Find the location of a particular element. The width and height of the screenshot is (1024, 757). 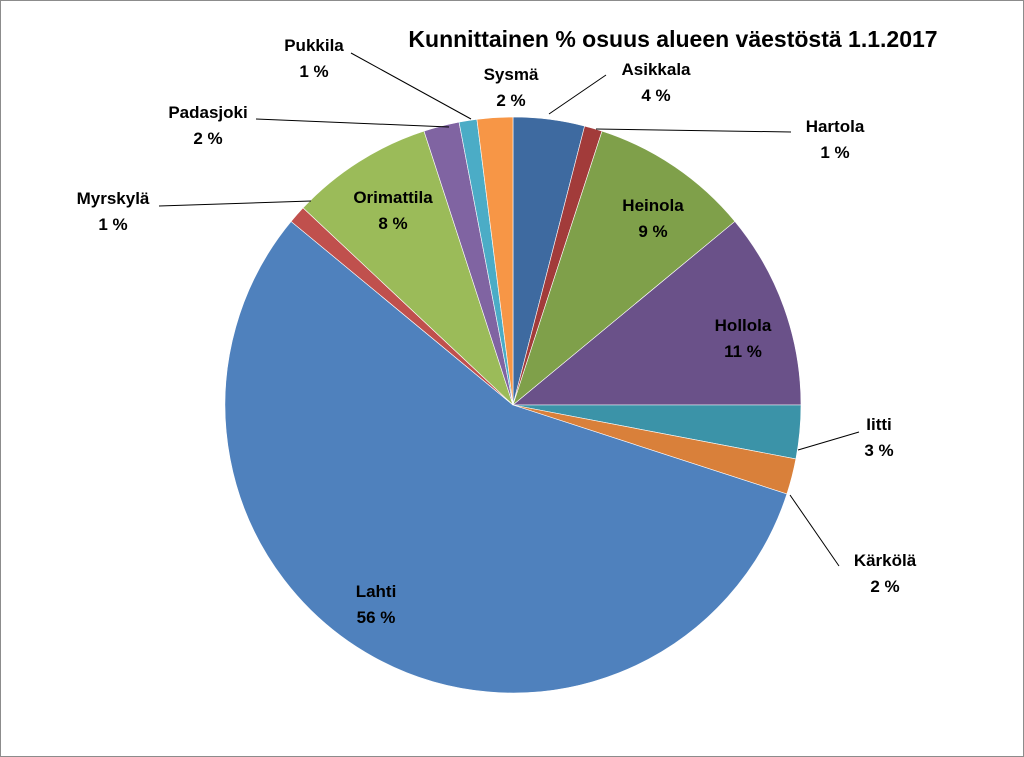

slice-name-label: Hartola is located at coordinates (835, 126).